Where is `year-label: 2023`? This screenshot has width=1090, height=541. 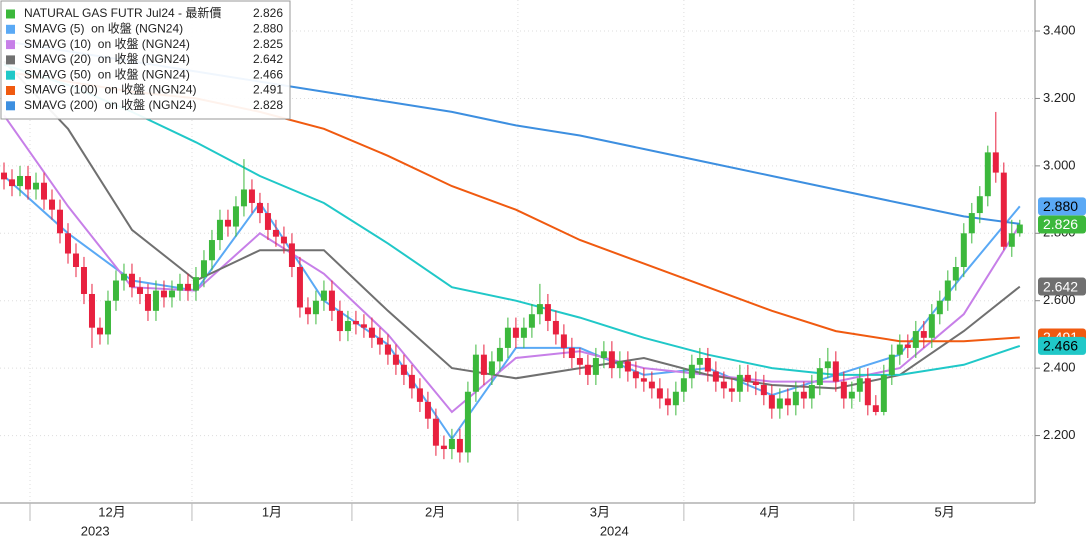 year-label: 2023 is located at coordinates (95, 530).